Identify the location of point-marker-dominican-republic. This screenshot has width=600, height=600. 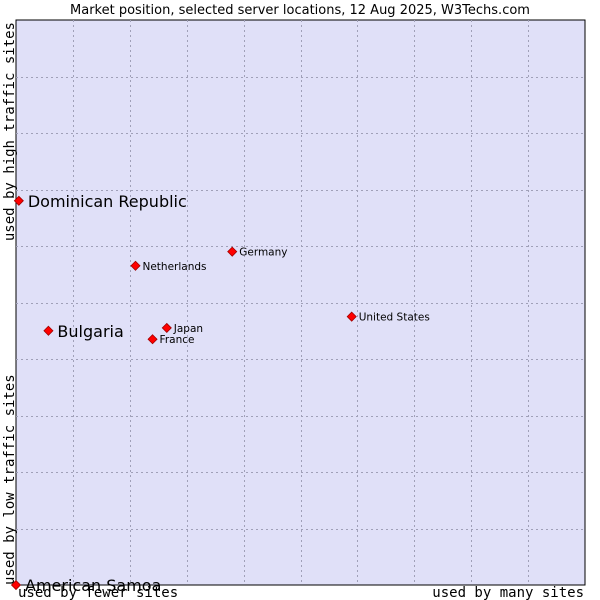
(18, 200).